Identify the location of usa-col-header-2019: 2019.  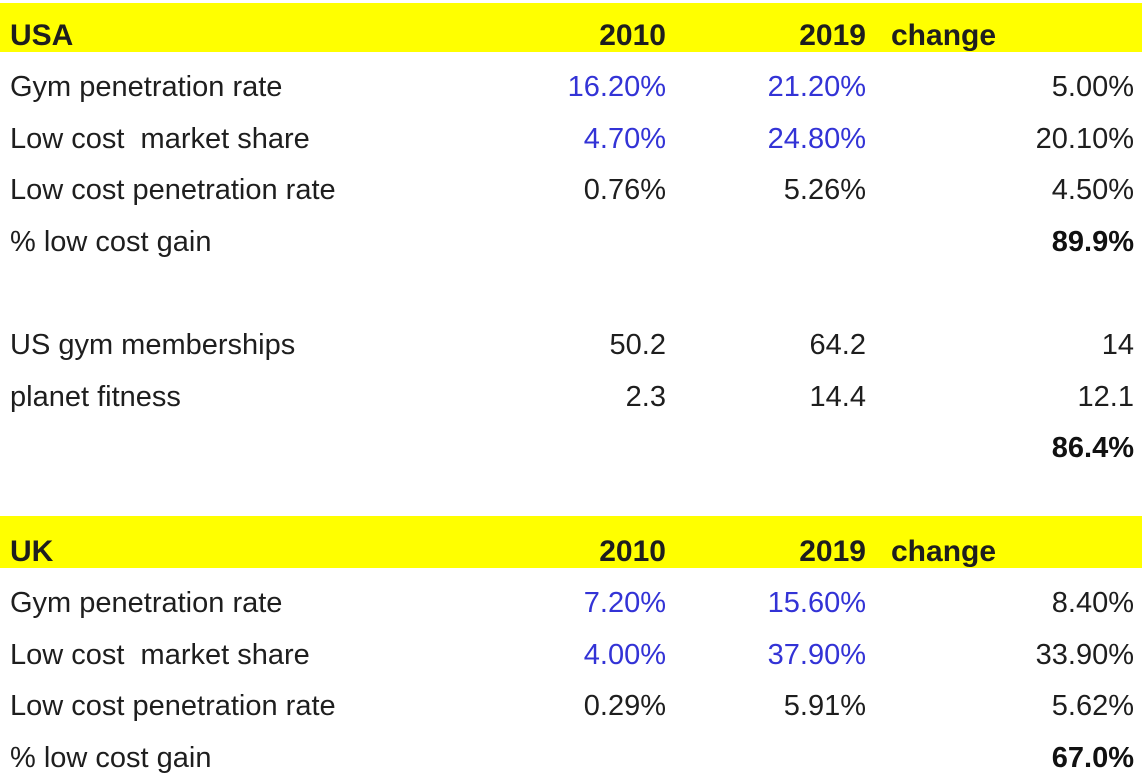
(832, 35).